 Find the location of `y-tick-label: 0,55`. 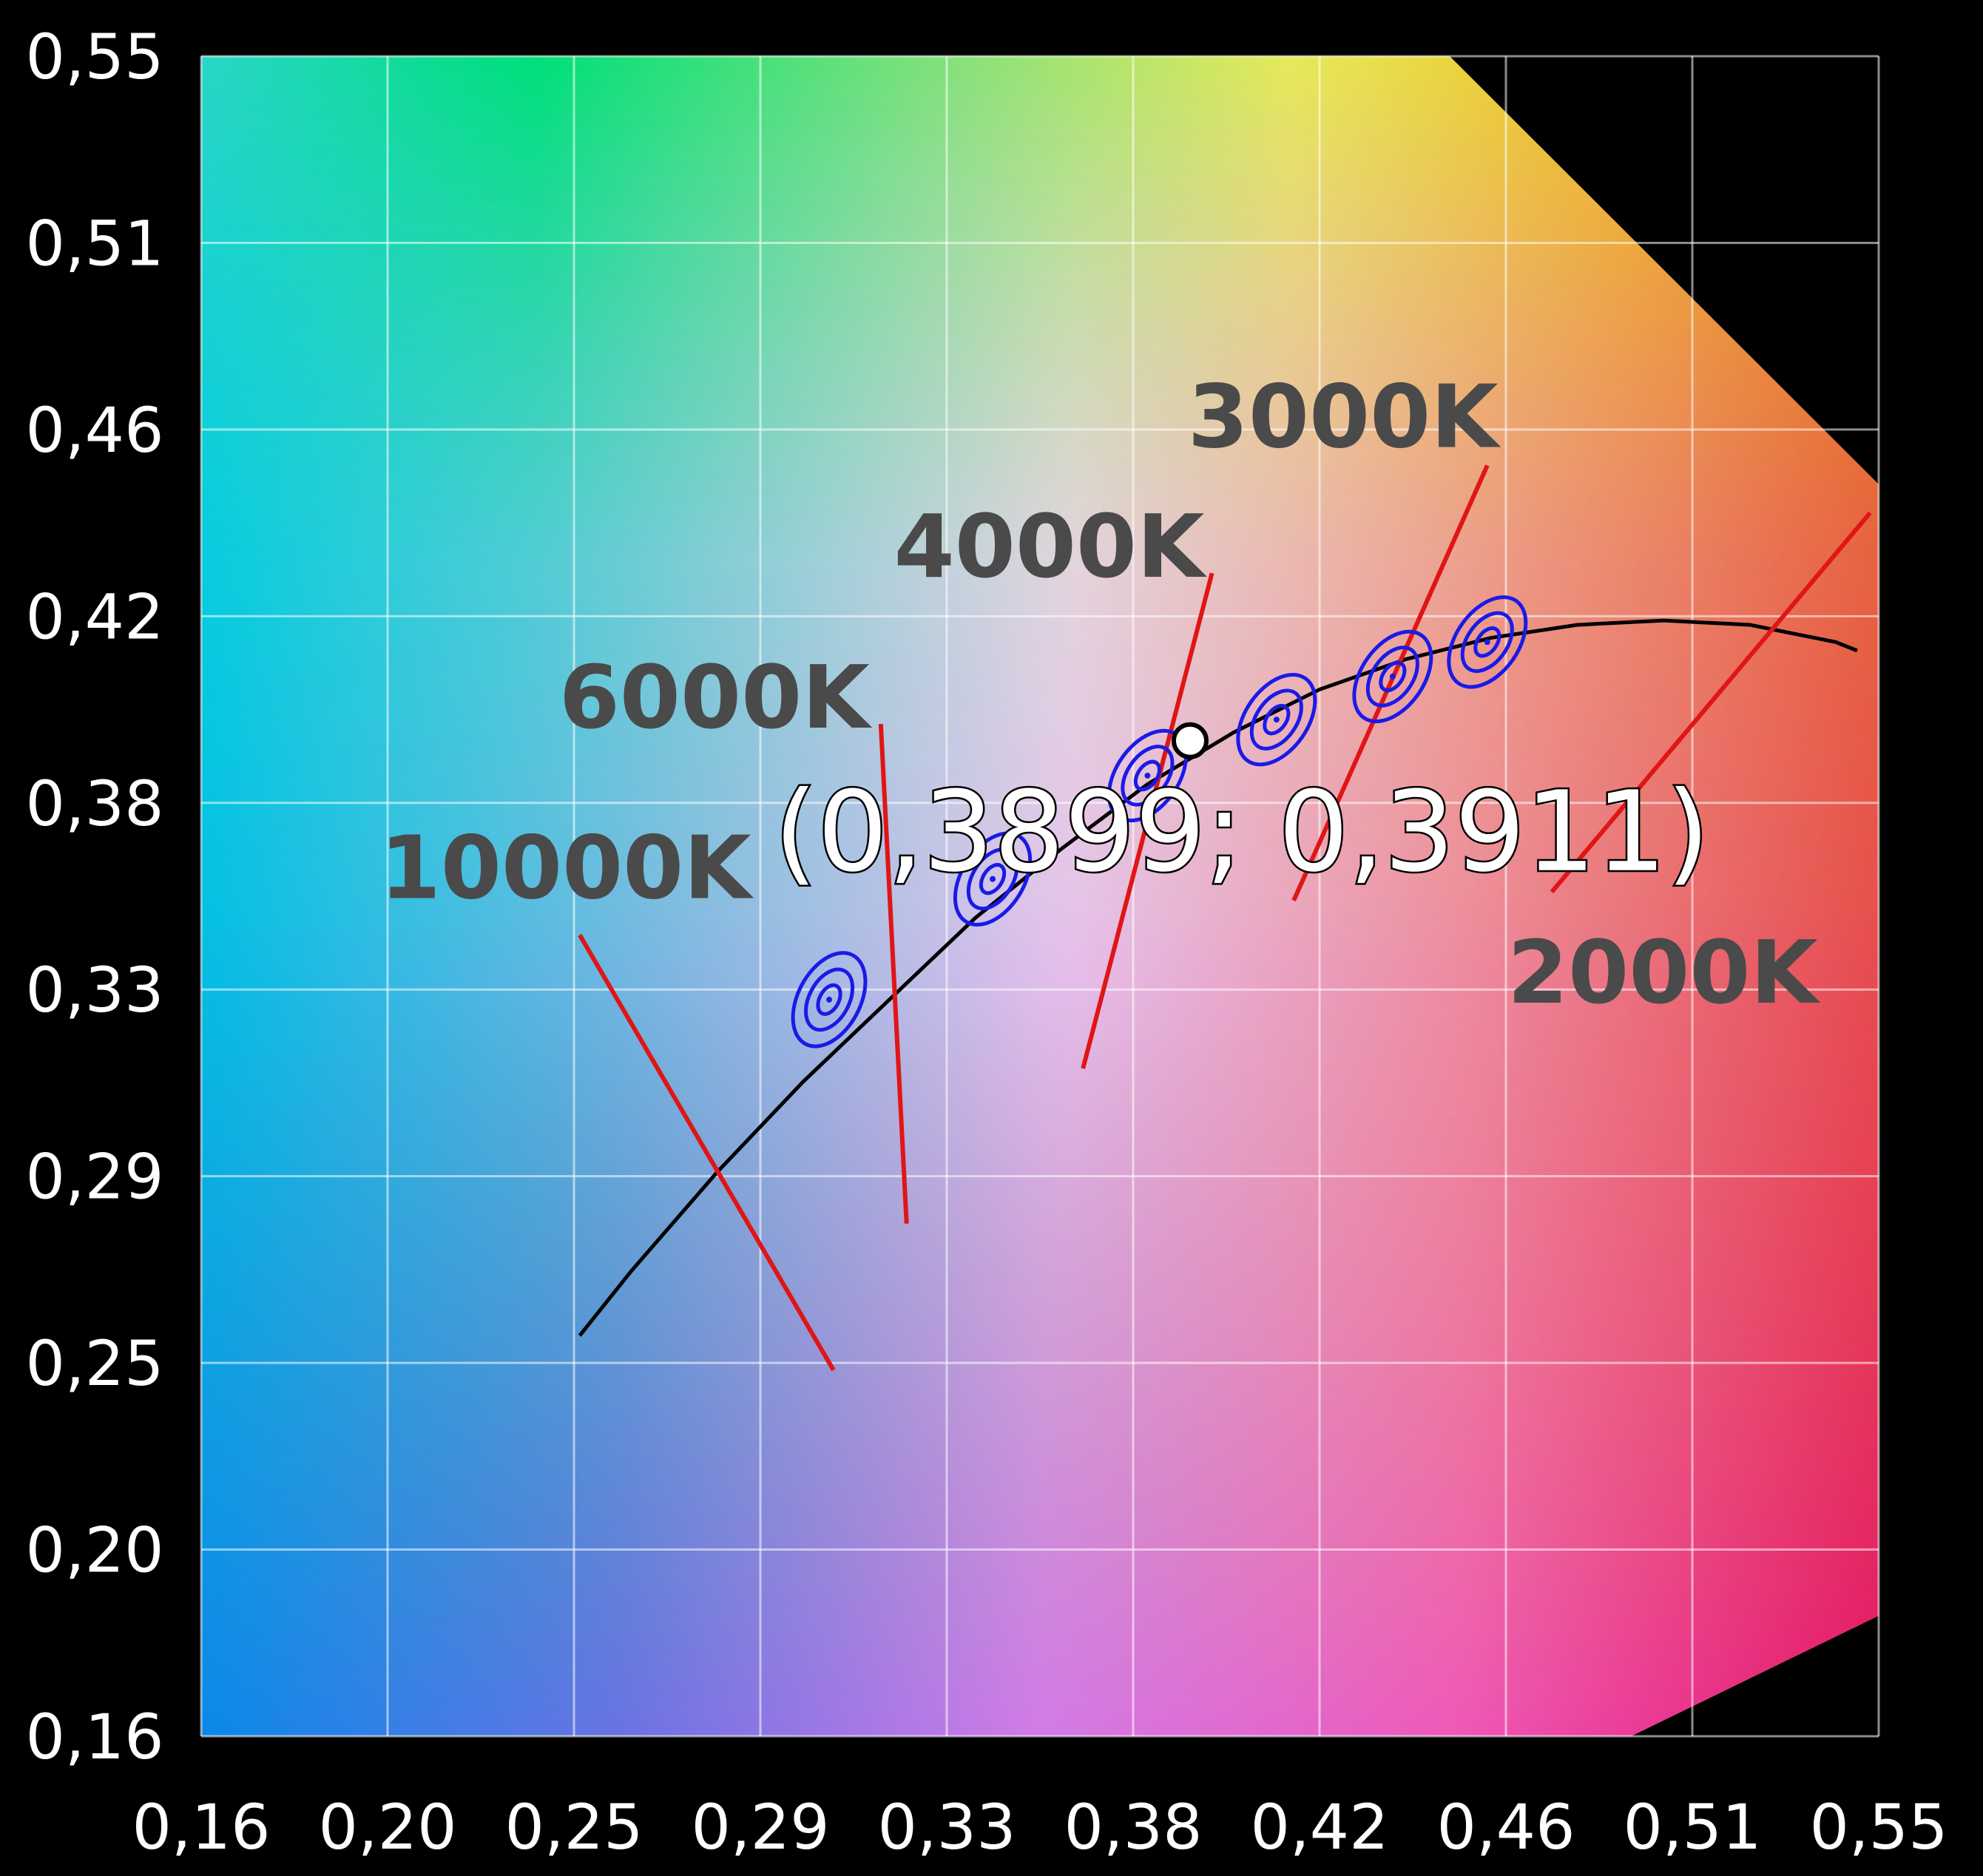

y-tick-label: 0,55 is located at coordinates (94, 57).